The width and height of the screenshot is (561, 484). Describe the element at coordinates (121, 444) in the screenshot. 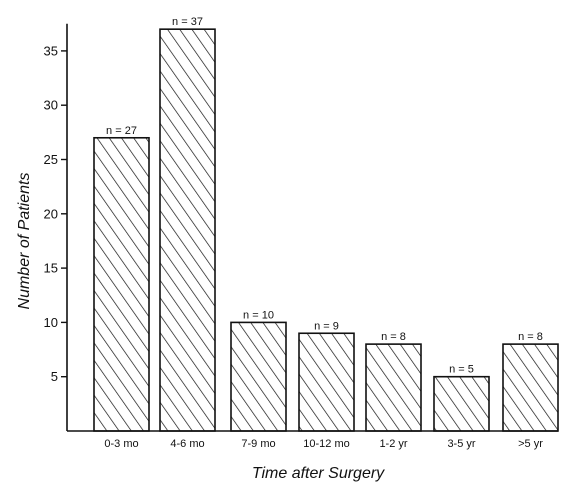

I see `x-tick-label: 0-3 mo` at that location.